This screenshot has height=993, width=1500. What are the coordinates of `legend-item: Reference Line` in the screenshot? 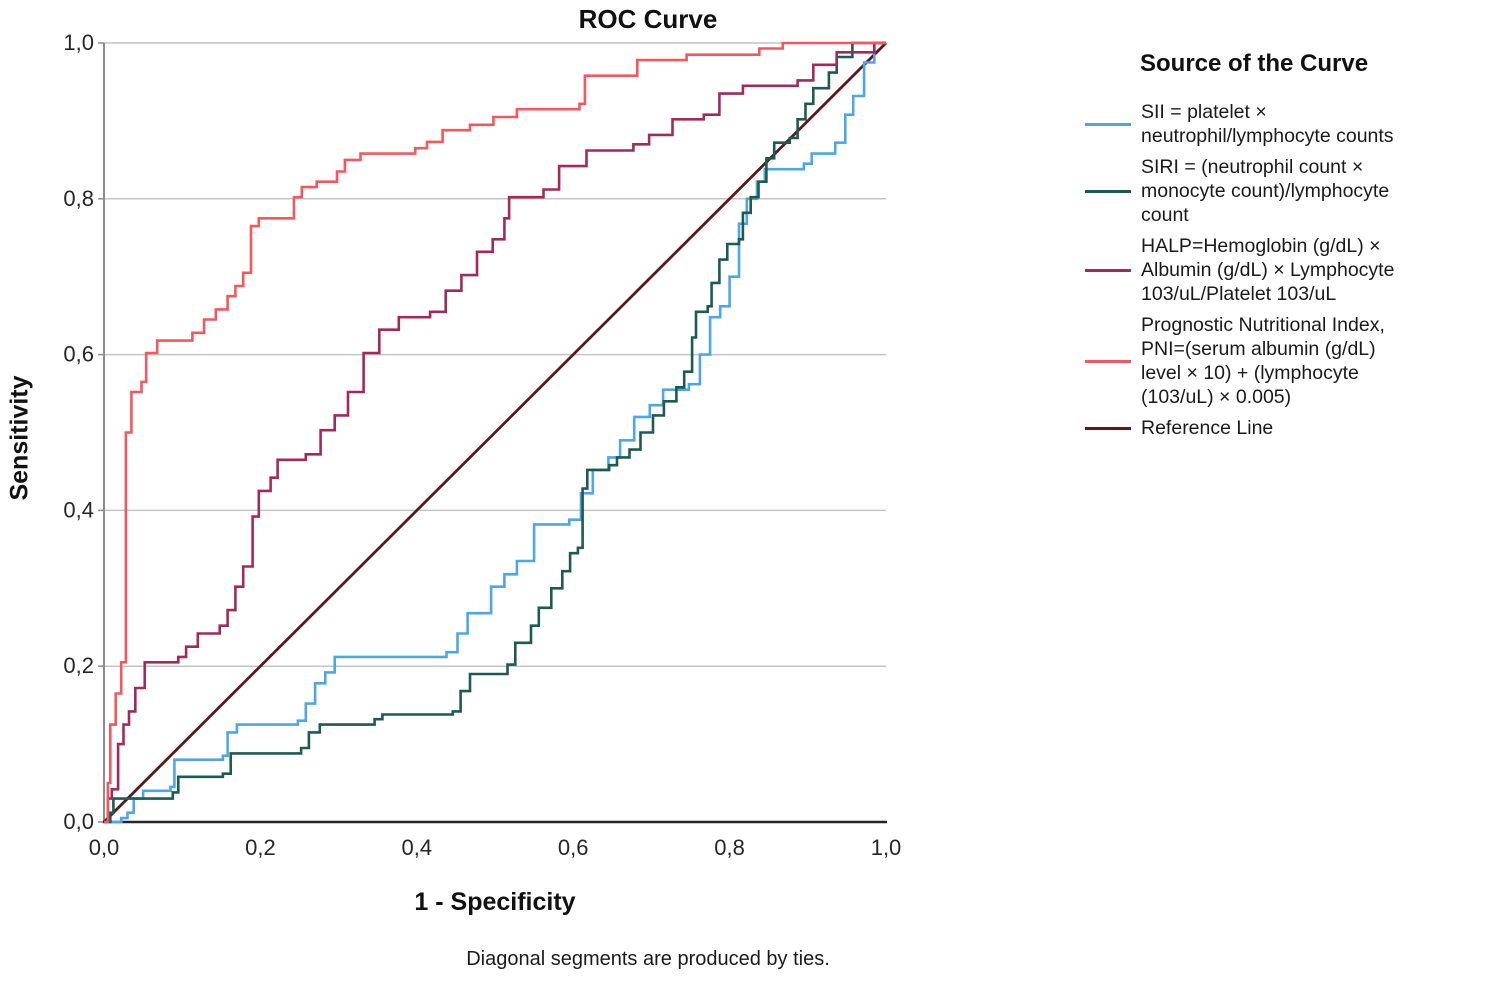 It's located at (1291, 428).